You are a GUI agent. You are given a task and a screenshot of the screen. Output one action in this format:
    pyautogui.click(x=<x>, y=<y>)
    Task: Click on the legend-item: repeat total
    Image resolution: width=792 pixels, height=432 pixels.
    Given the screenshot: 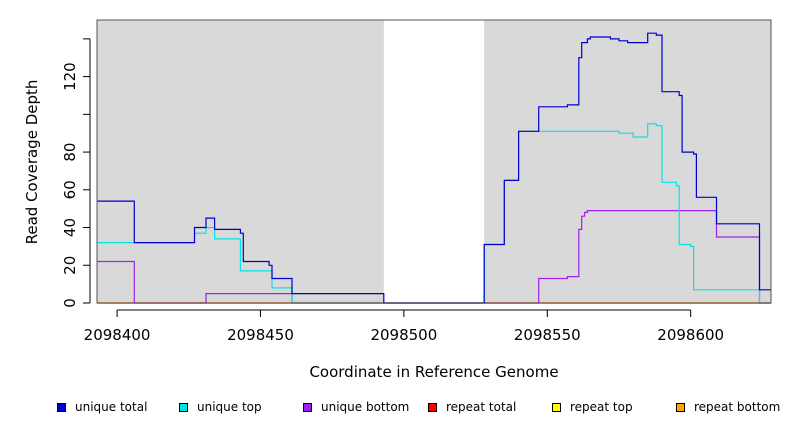 What is the action you would take?
    pyautogui.click(x=472, y=407)
    